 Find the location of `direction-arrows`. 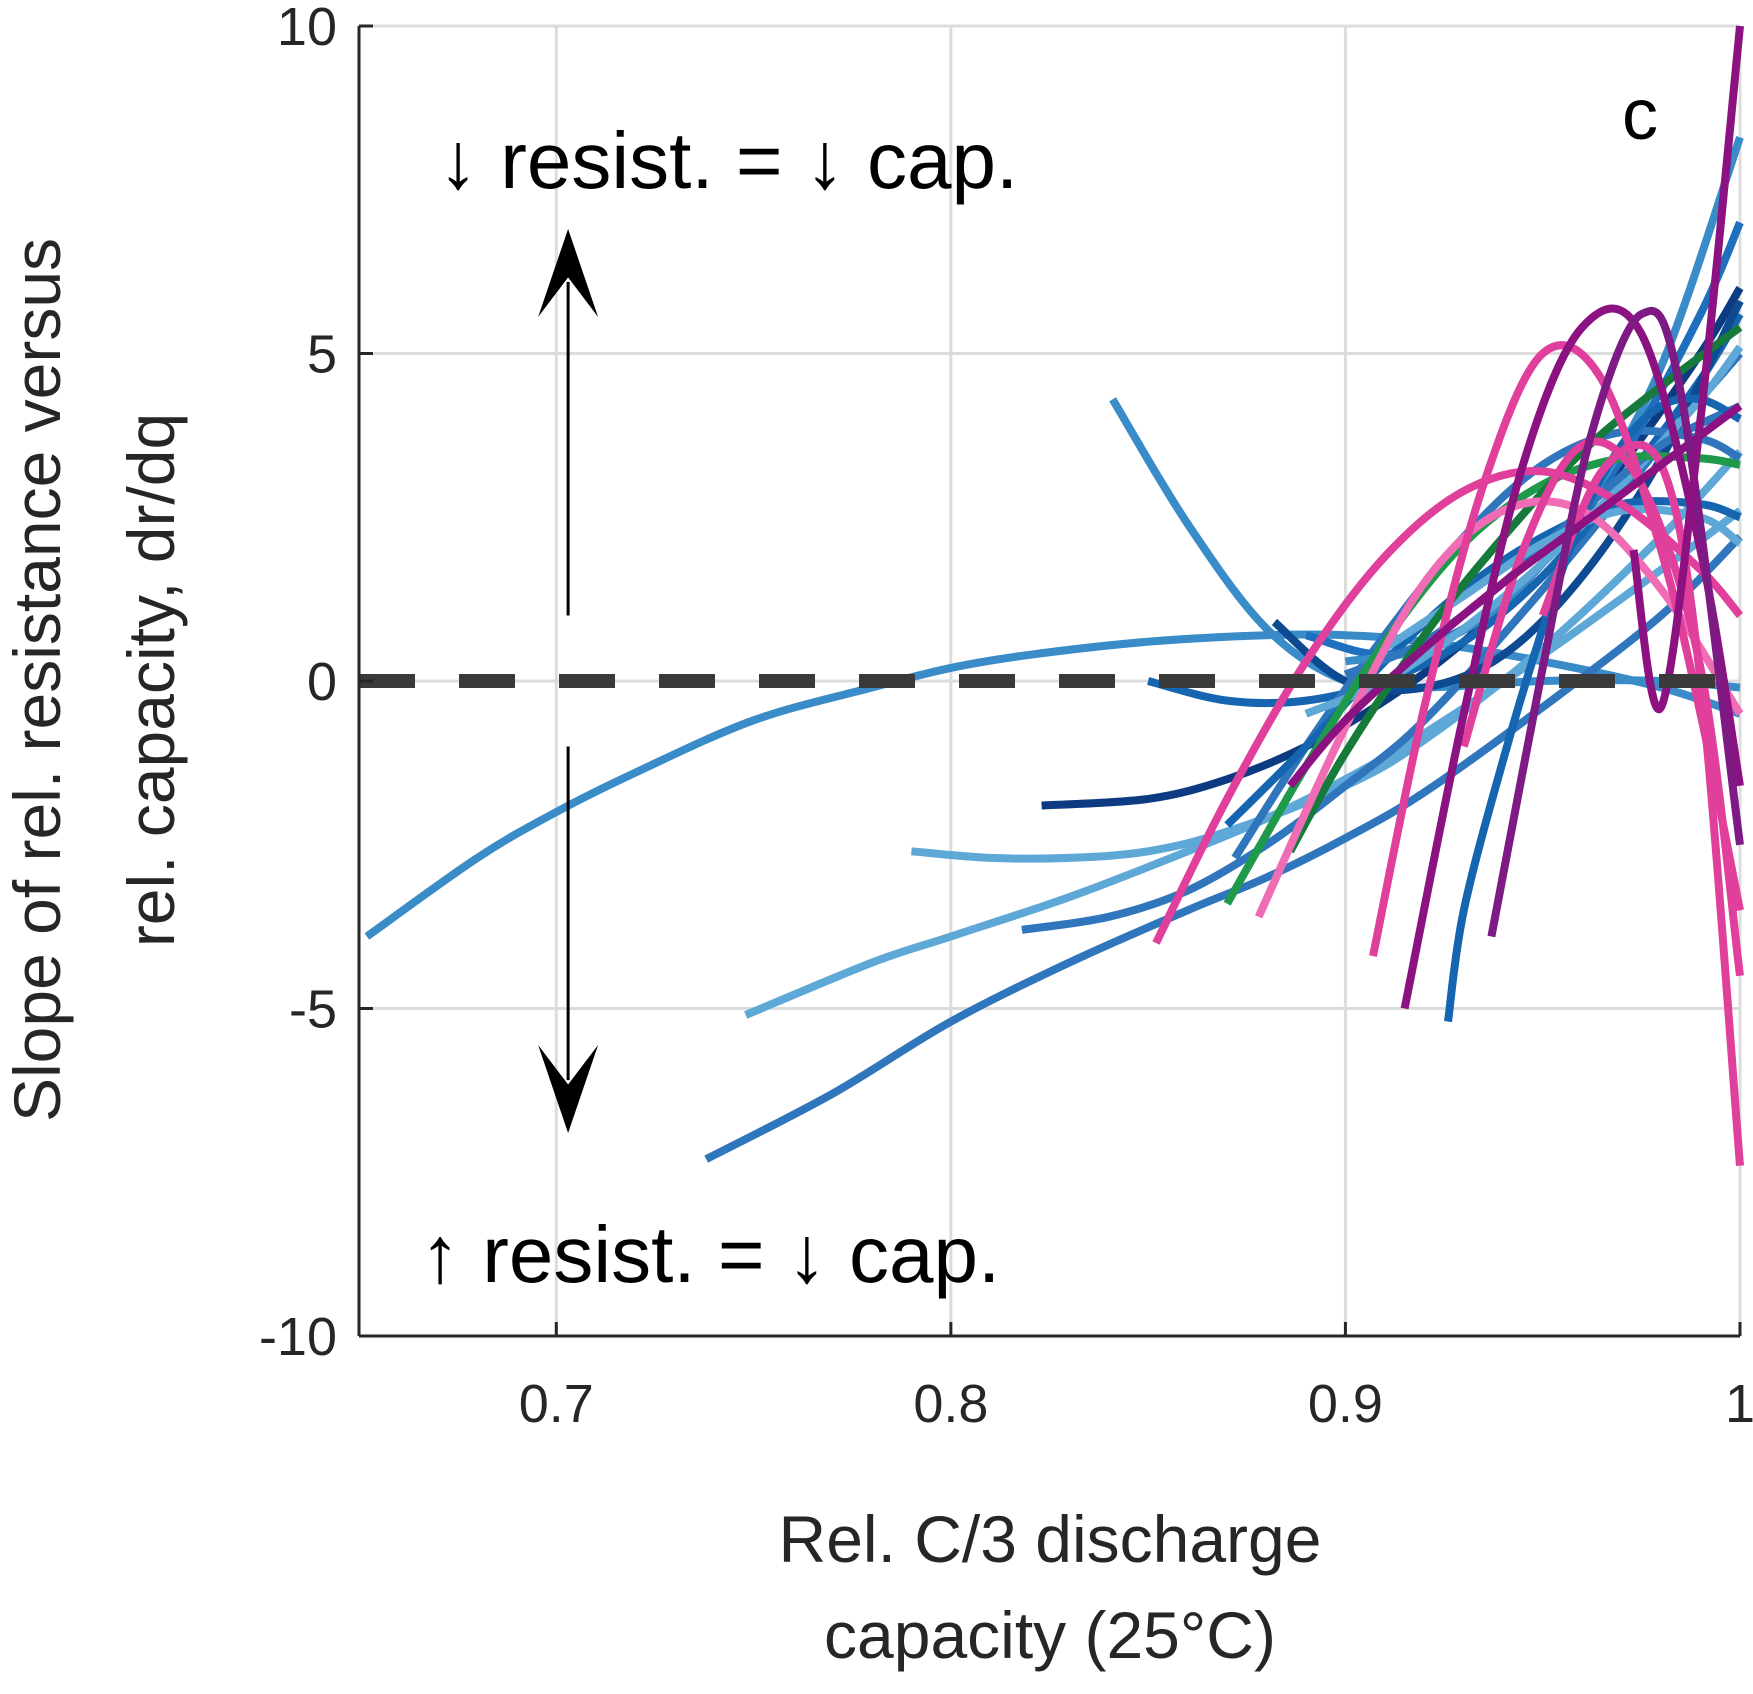

direction-arrows is located at coordinates (568, 681).